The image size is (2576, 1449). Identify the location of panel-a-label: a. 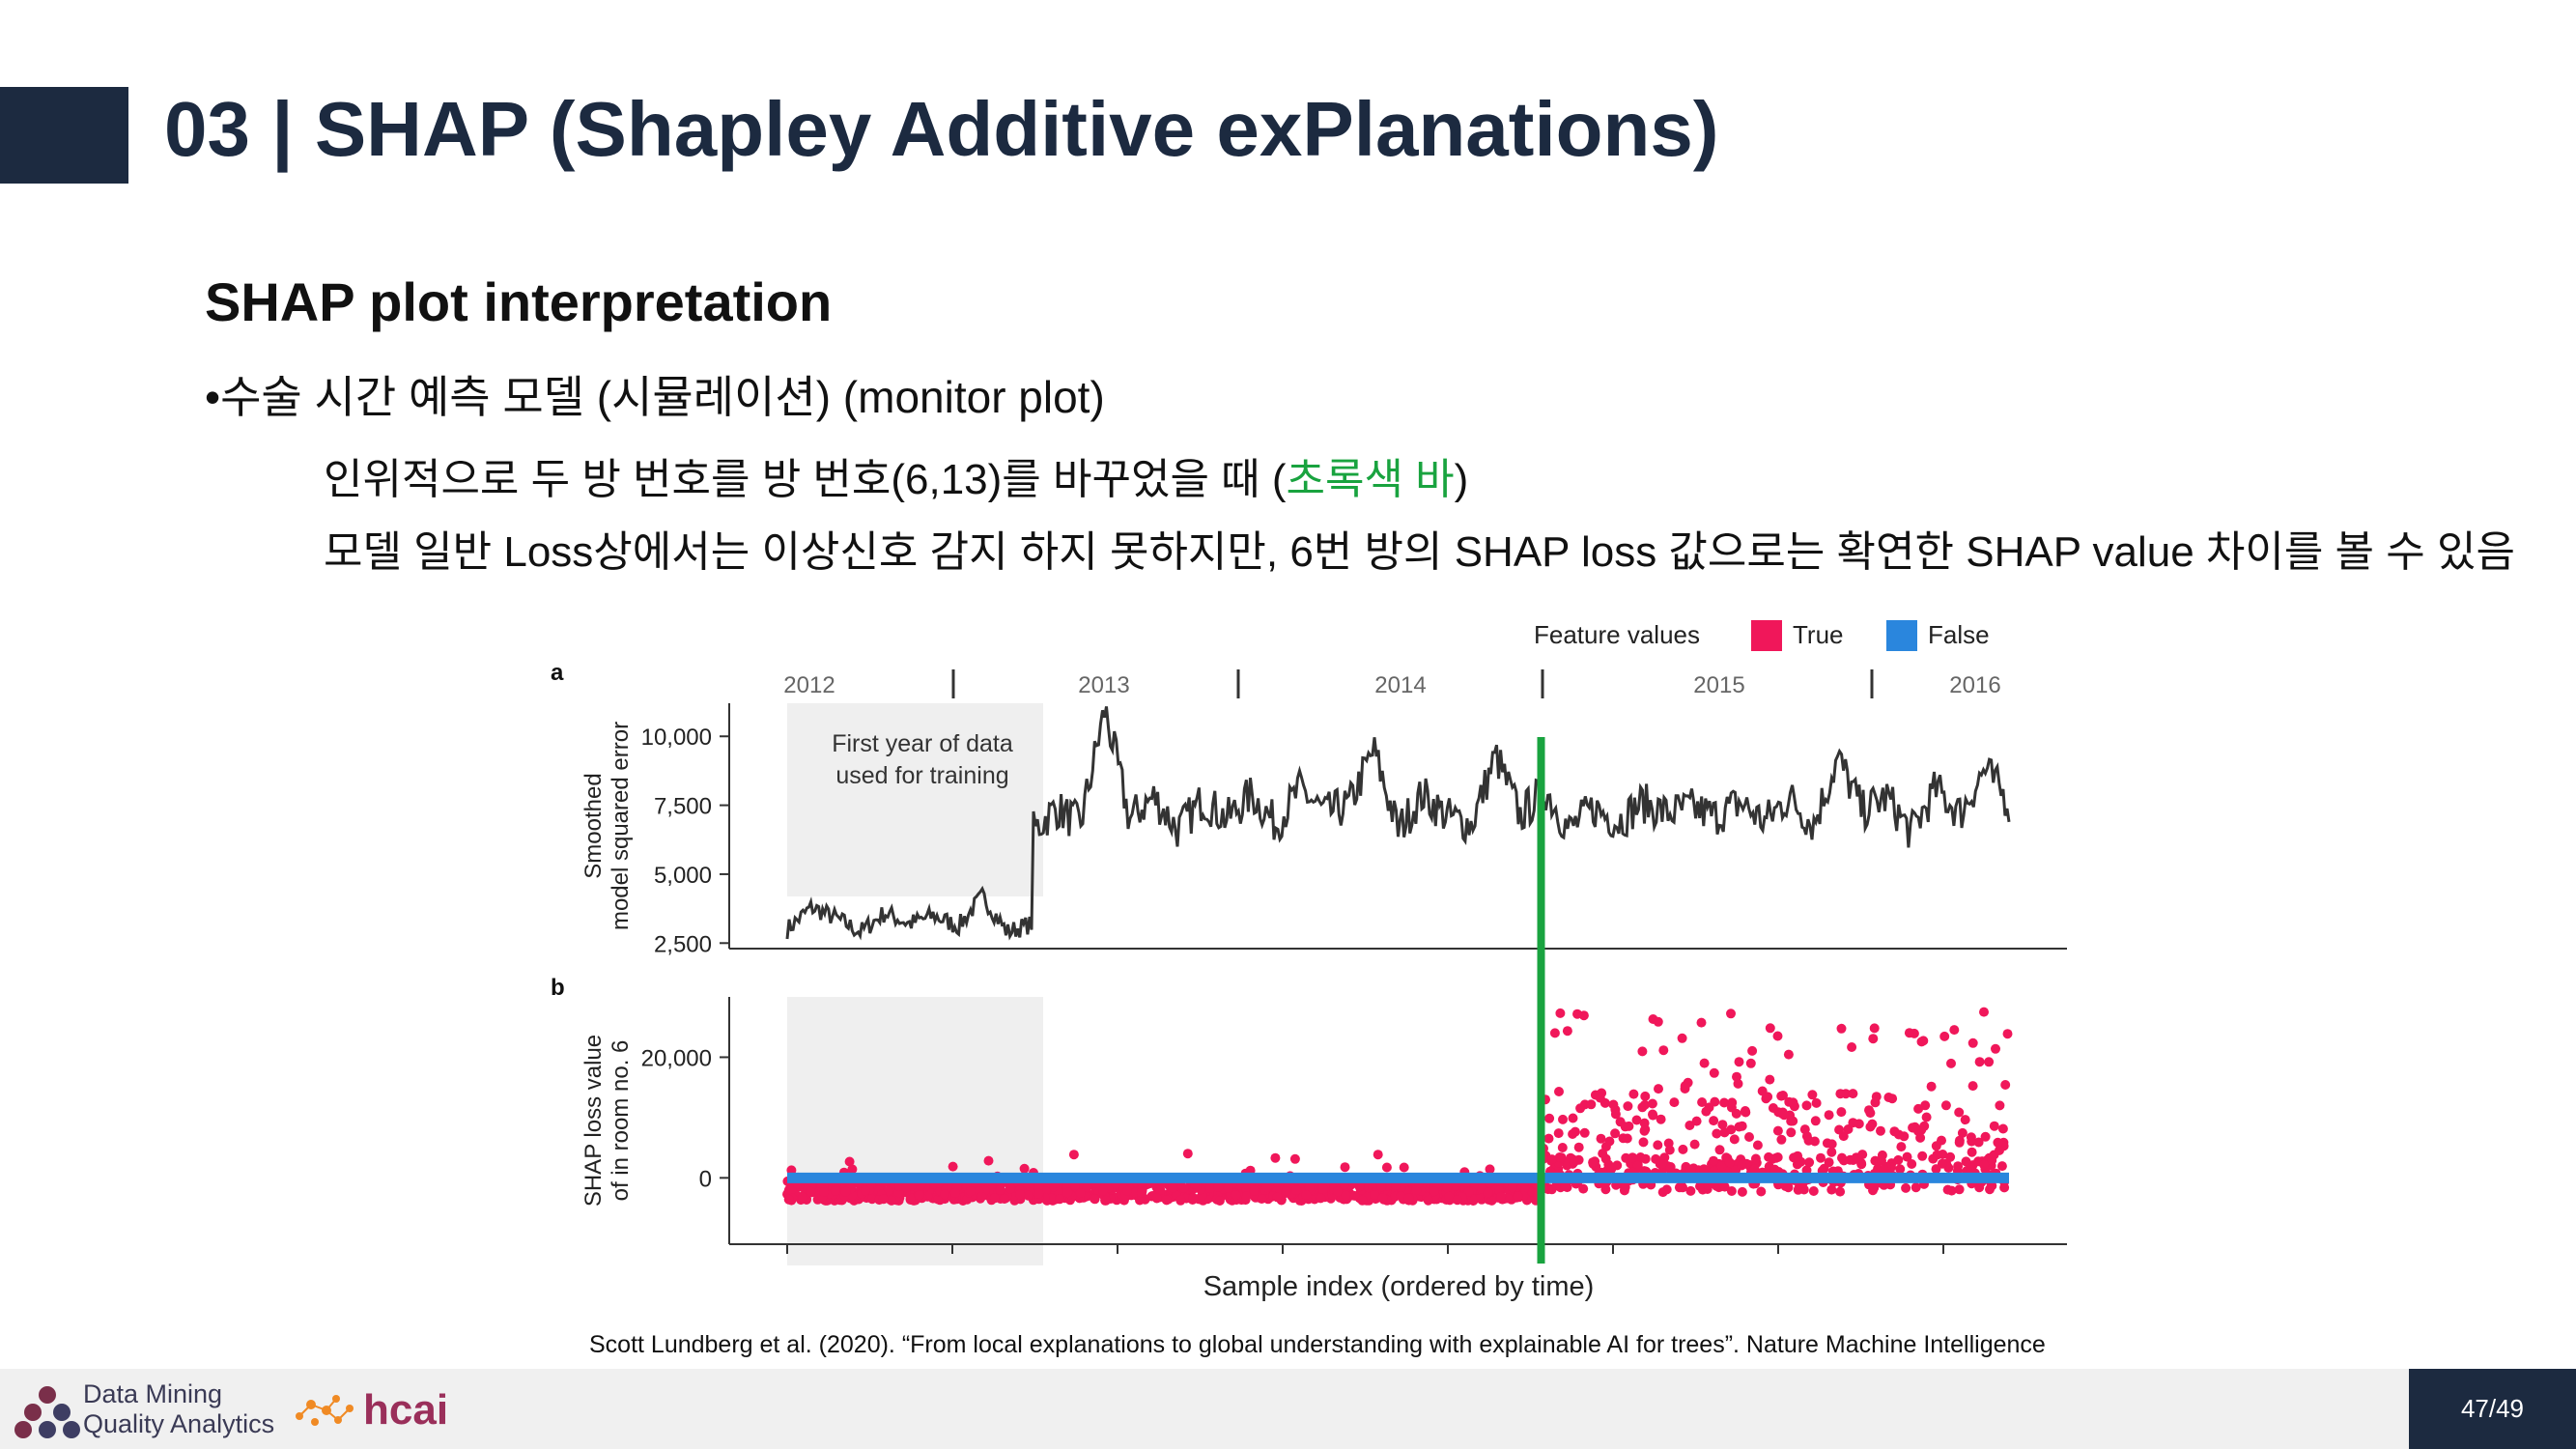
(557, 673).